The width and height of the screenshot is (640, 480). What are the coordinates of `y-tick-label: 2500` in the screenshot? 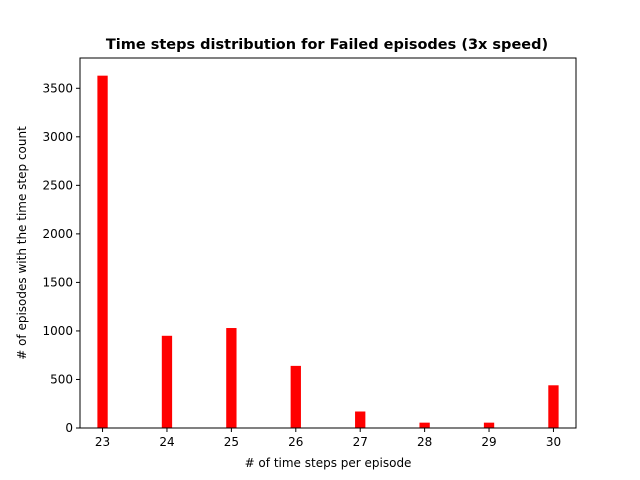 It's located at (57, 185).